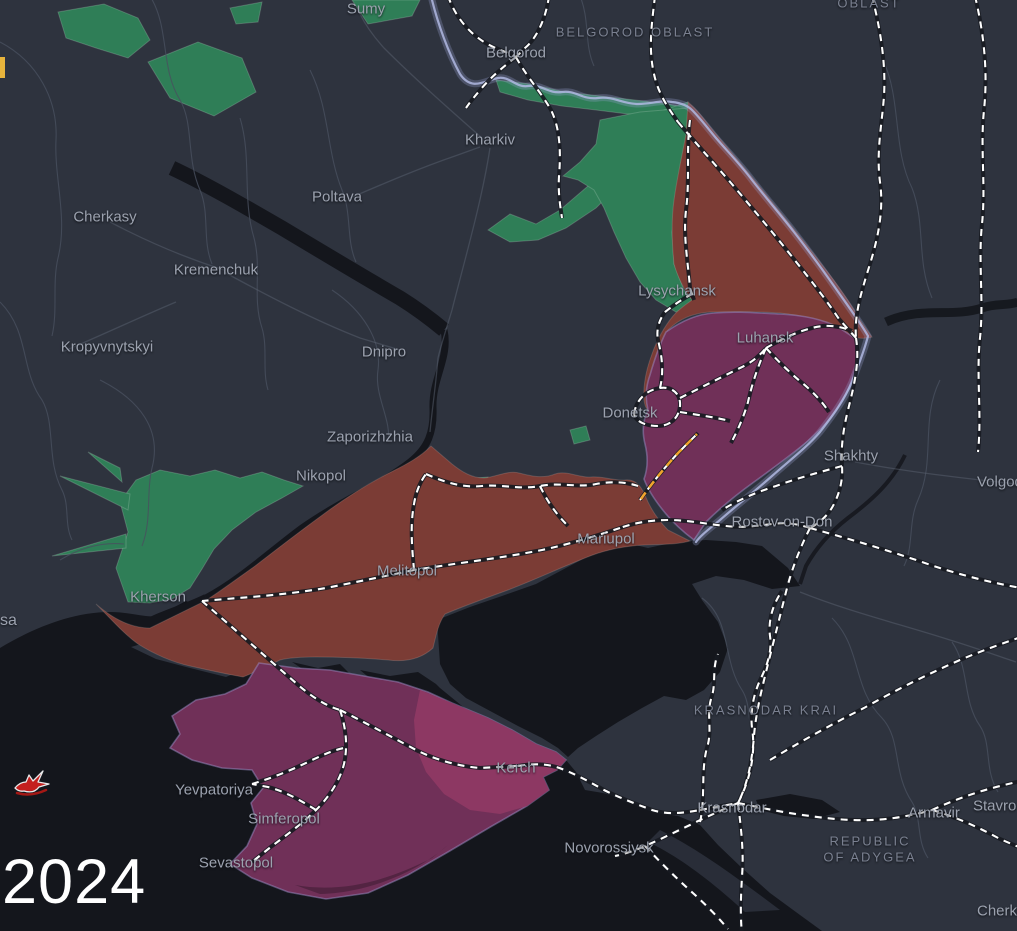  What do you see at coordinates (950, 312) in the screenshot?
I see `tsimlyansk-band` at bounding box center [950, 312].